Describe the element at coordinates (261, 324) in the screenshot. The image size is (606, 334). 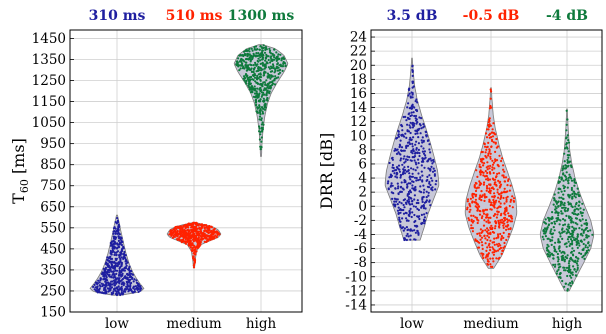
I see `x-tick-label-high: high` at that location.